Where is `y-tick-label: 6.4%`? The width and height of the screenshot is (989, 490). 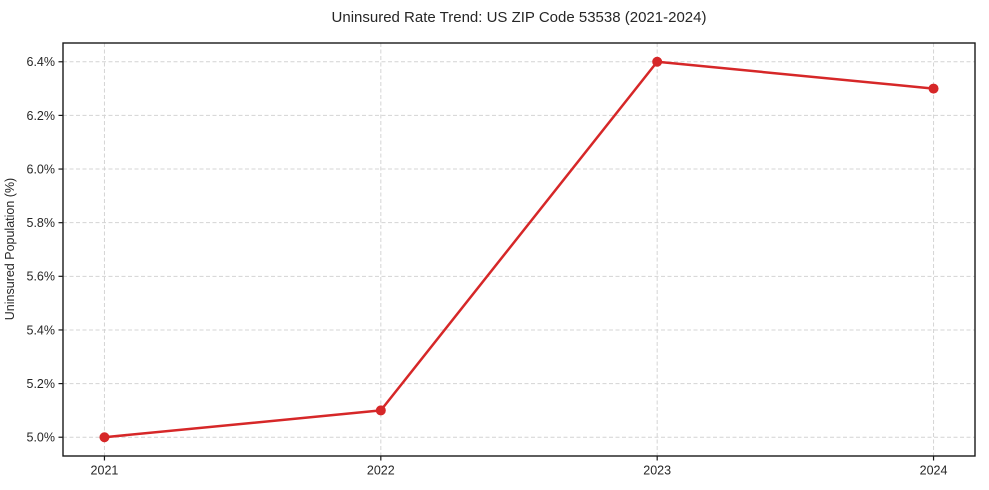
y-tick-label: 6.4% is located at coordinates (41, 62).